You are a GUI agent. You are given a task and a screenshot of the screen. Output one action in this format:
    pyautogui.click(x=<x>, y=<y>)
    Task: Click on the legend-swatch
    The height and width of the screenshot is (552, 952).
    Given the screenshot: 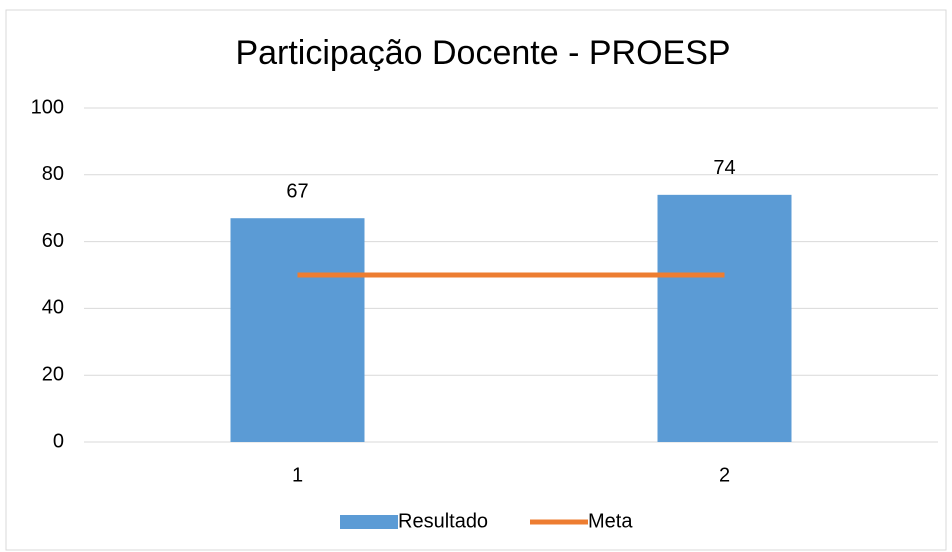 What is the action you would take?
    pyautogui.click(x=369, y=522)
    